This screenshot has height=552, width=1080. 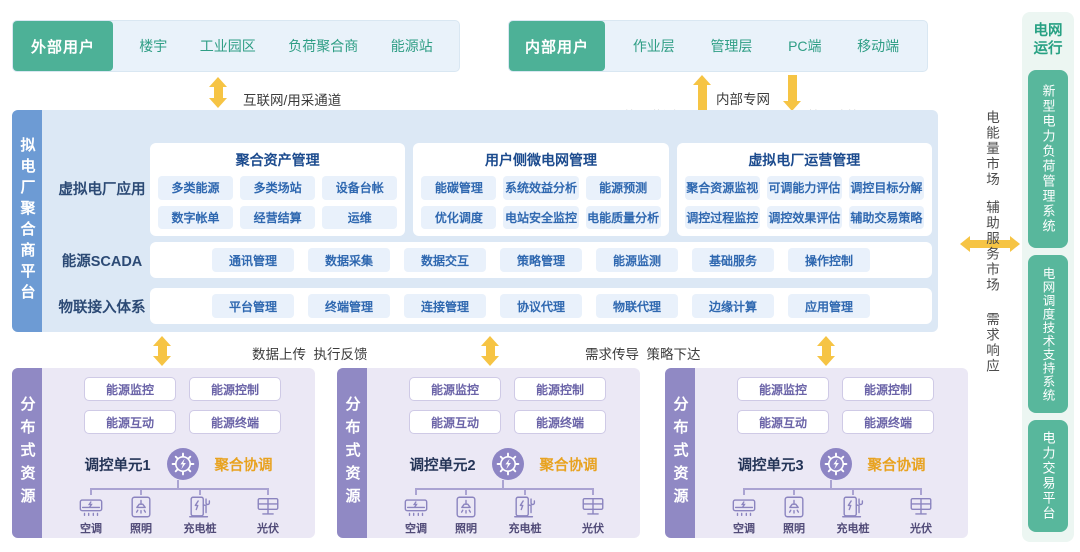 I want to click on iot-chip: 连接管理, so click(x=445, y=306).